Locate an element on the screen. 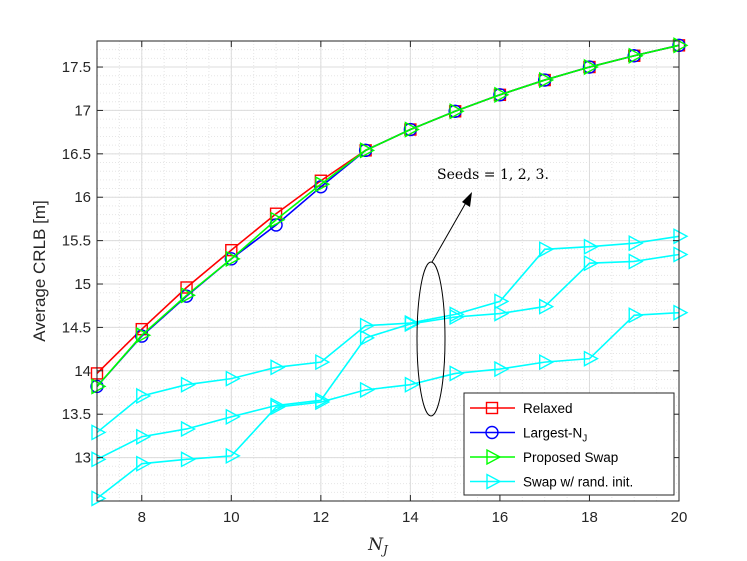 This screenshot has height=561, width=747. legend-item: Relaxed is located at coordinates (521, 408).